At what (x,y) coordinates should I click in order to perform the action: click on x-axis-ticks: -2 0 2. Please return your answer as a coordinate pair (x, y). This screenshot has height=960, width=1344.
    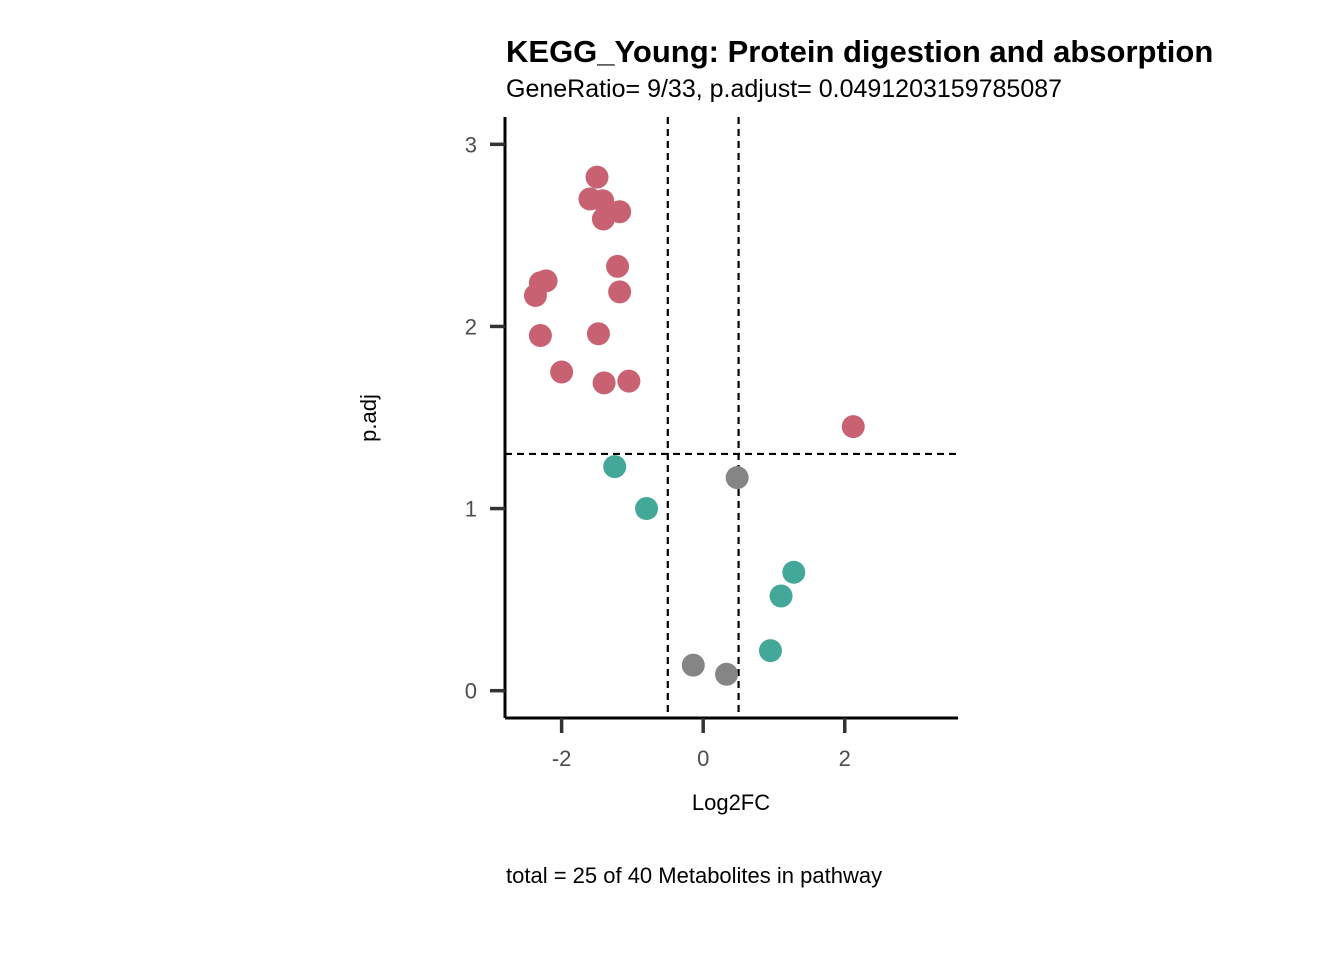
    Looking at the image, I should click on (701, 744).